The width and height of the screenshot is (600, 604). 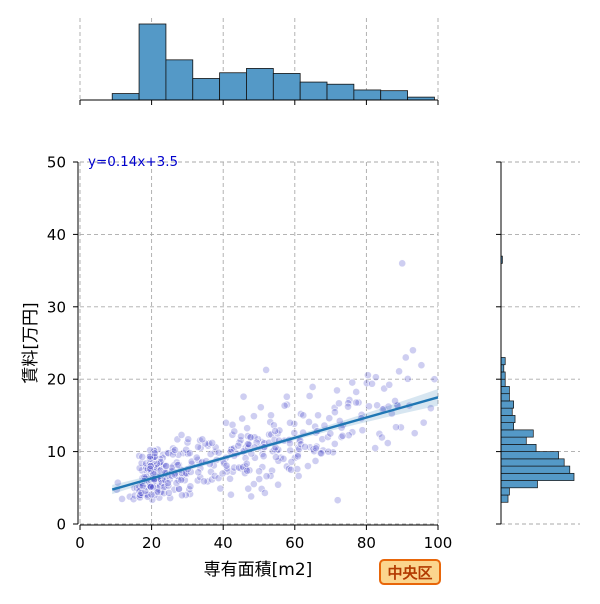 I want to click on y-tick-label: 0, so click(x=61, y=525).